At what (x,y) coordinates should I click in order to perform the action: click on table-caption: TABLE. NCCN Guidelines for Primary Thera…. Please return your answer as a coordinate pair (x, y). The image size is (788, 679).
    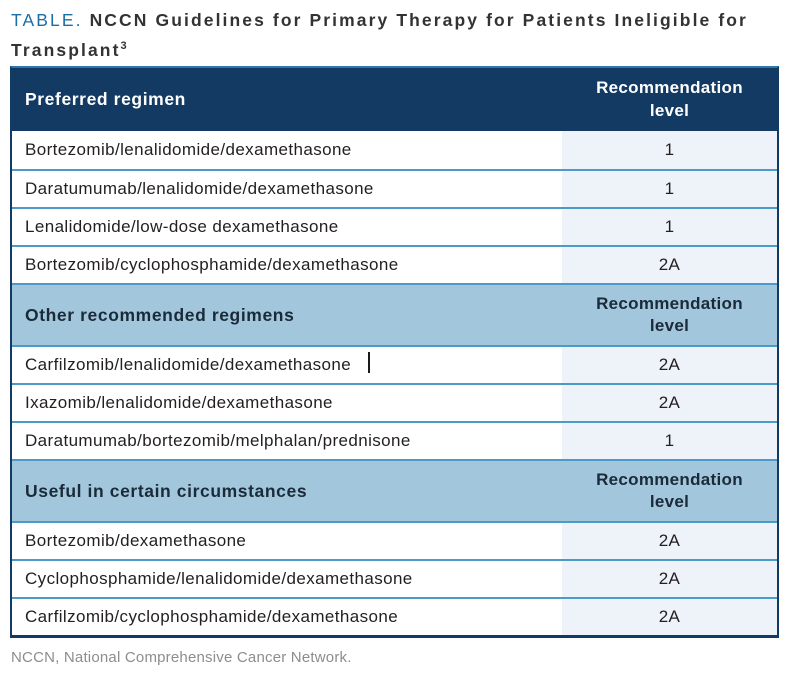
    Looking at the image, I should click on (392, 35).